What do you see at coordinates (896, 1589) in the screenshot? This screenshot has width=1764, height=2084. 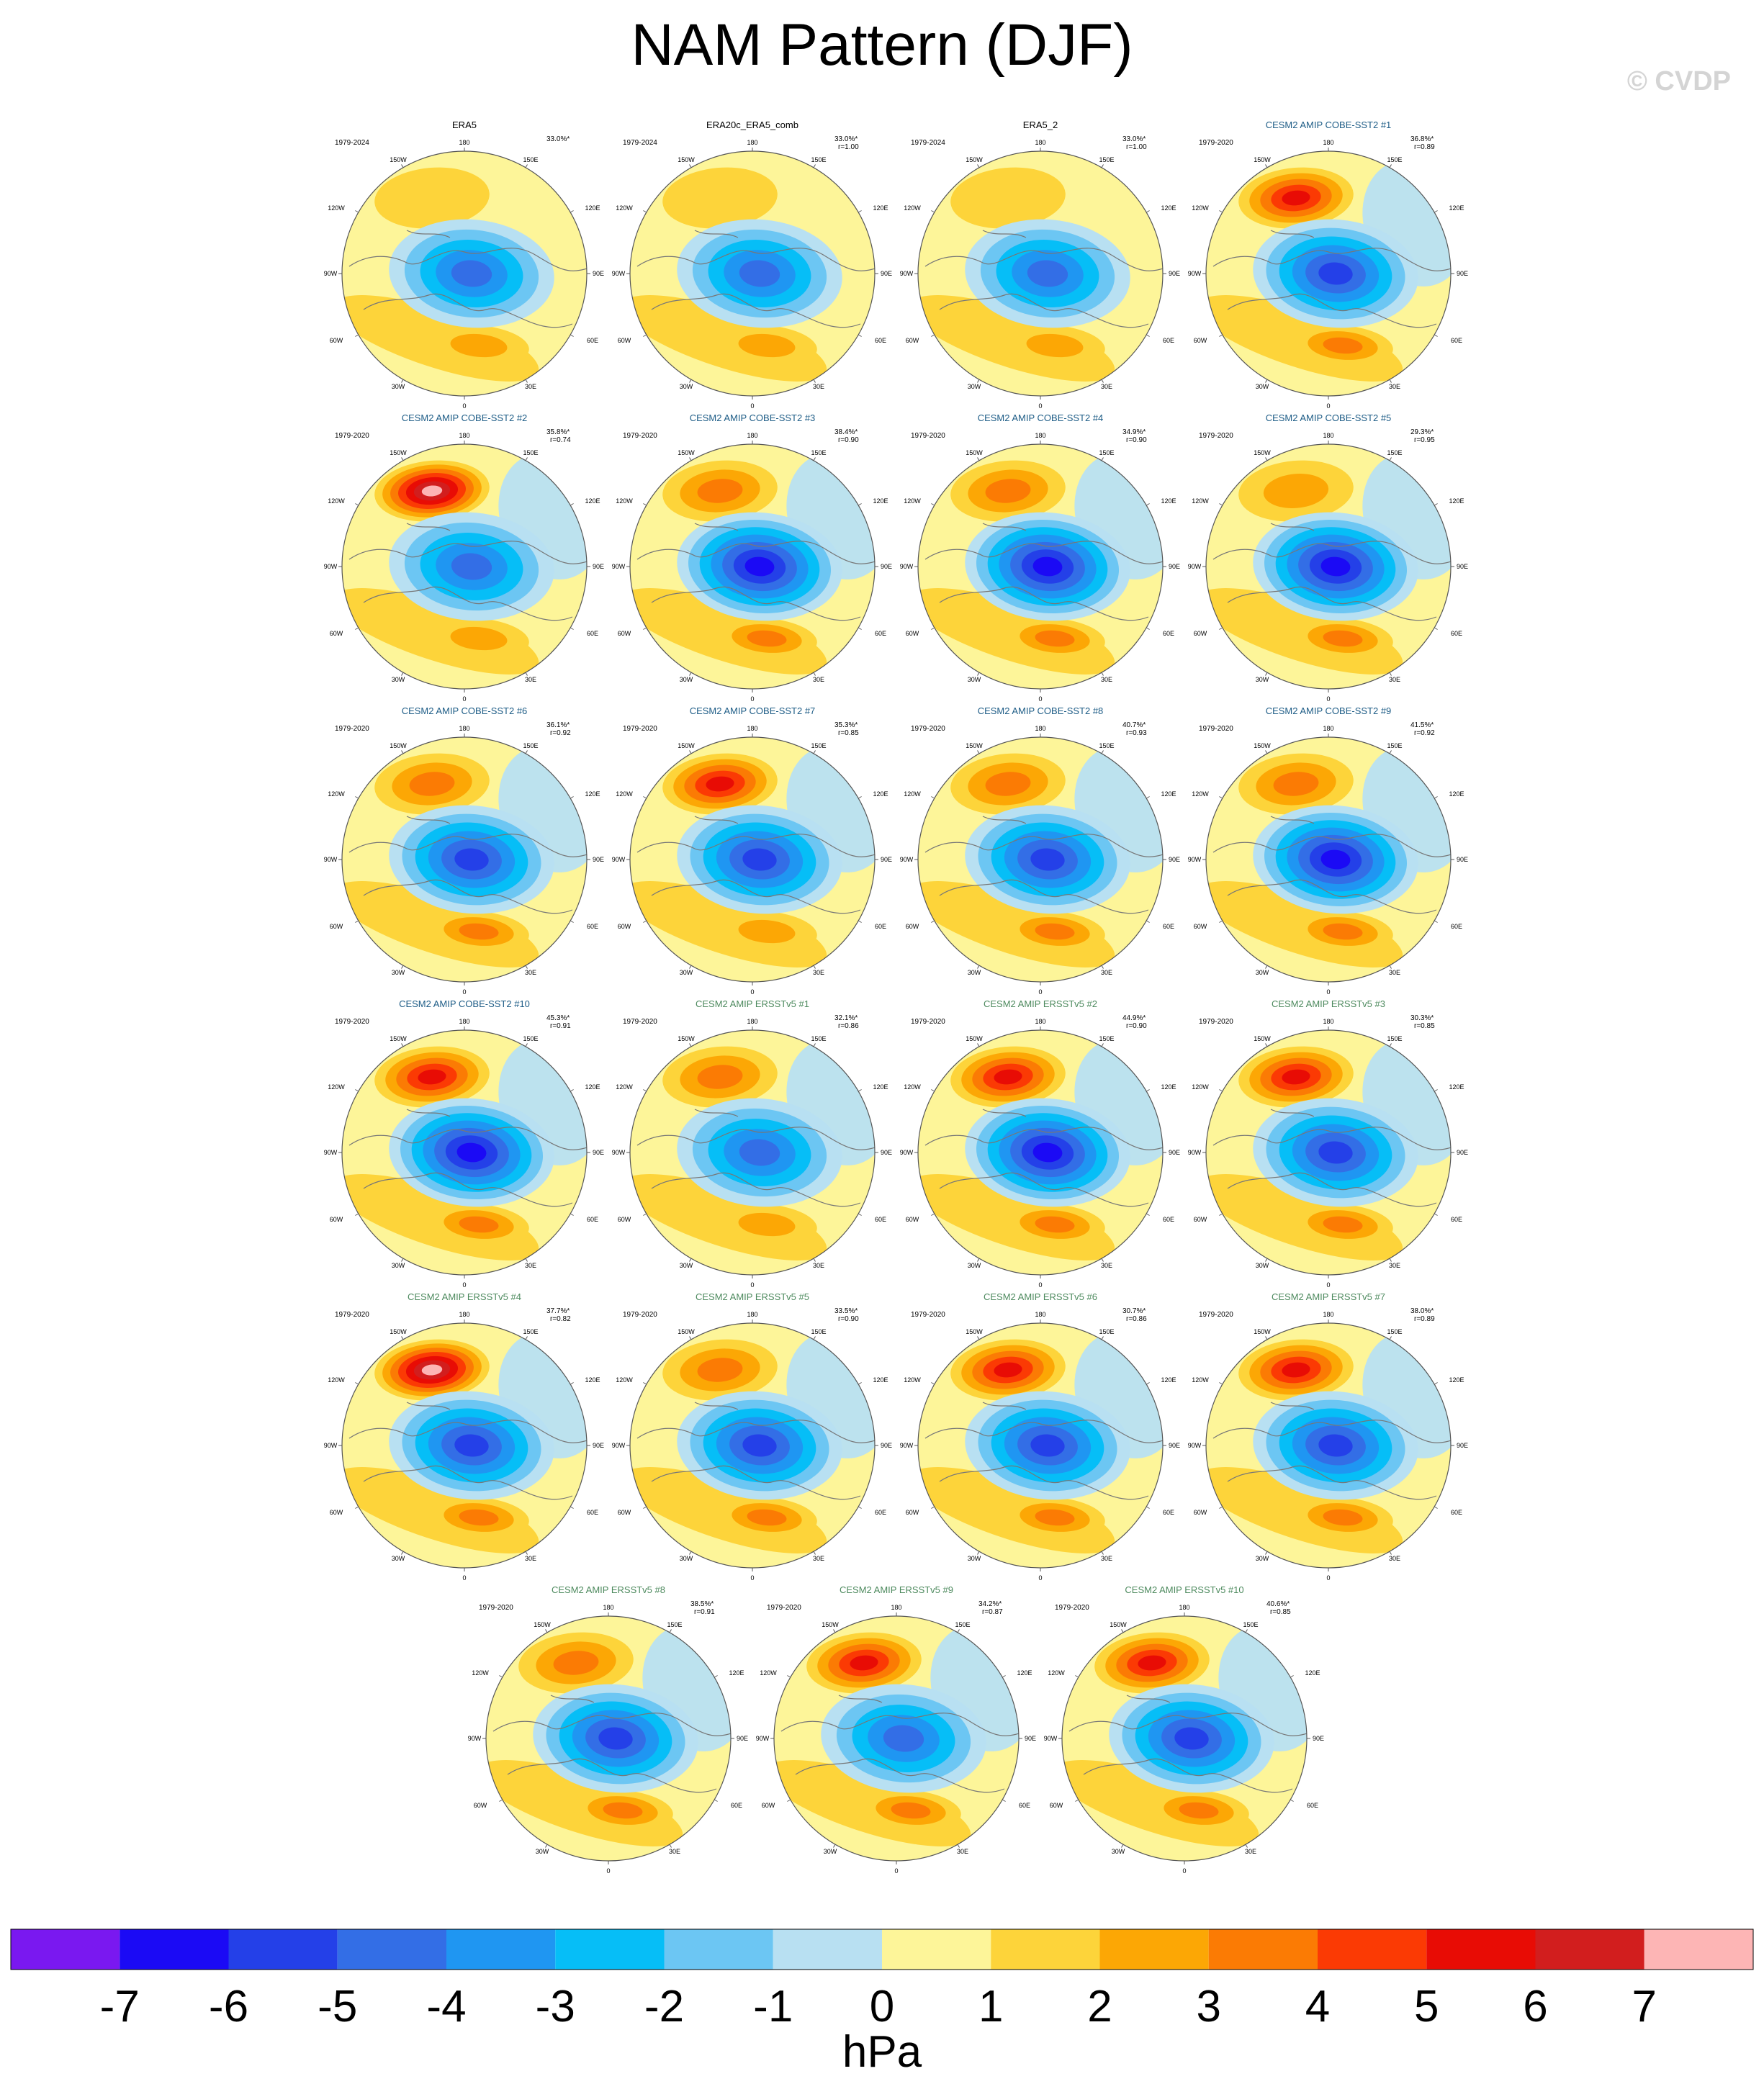 I see `panel-title: CESM2 AMIP ERSSTv5 #9` at bounding box center [896, 1589].